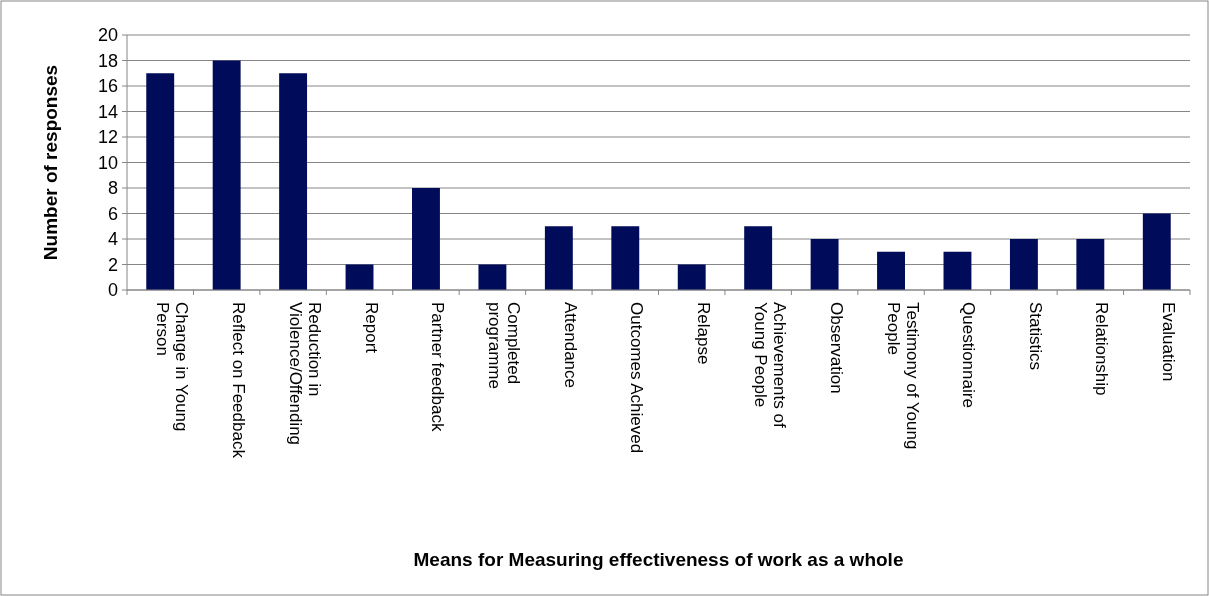 The image size is (1209, 596). What do you see at coordinates (658, 559) in the screenshot?
I see `x-axis-title: Means for Measuring effectiveness of work as a whole` at bounding box center [658, 559].